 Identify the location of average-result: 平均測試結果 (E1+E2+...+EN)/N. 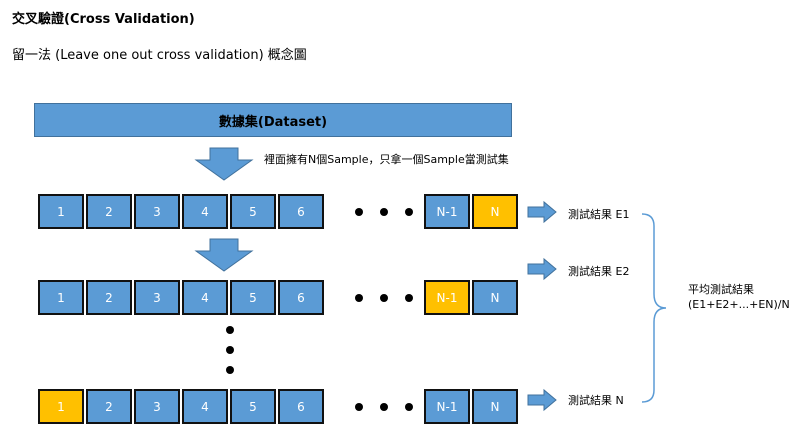
(739, 297).